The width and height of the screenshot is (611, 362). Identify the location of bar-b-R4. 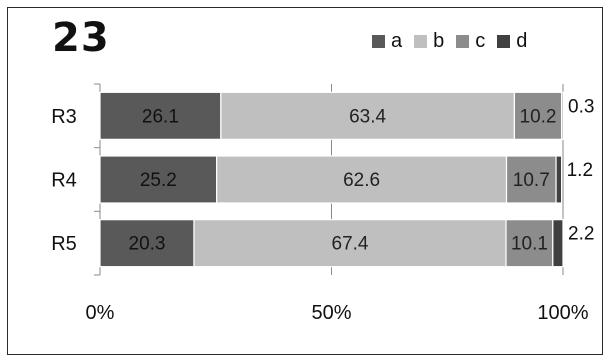
(362, 179).